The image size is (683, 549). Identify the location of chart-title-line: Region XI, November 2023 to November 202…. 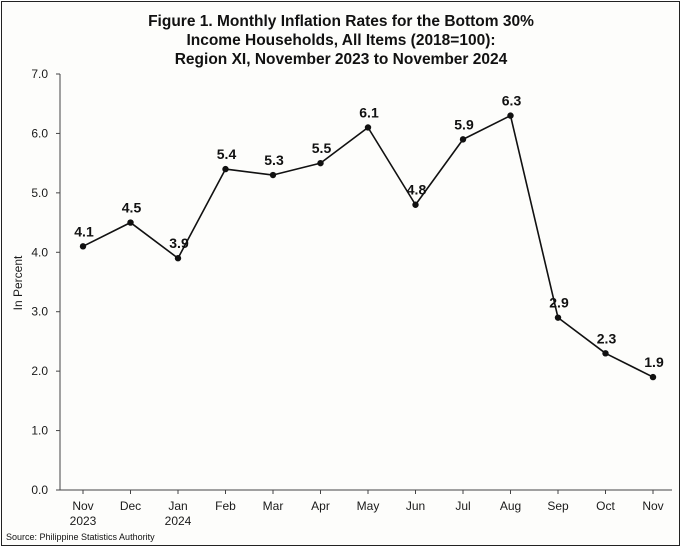
(341, 59).